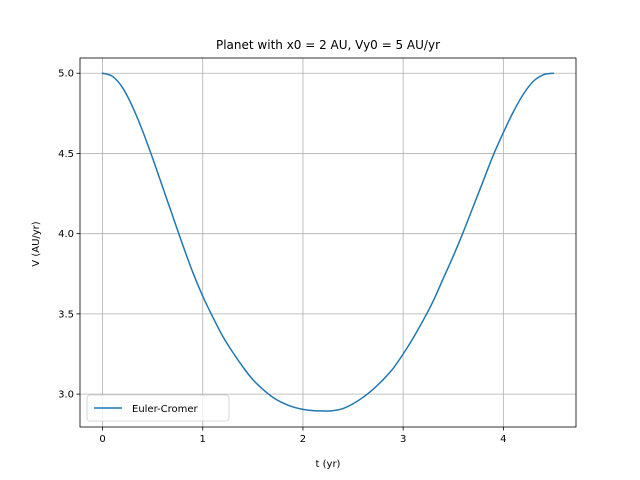 Image resolution: width=640 pixels, height=480 pixels. What do you see at coordinates (36, 243) in the screenshot?
I see `y-axis-label: V (AU/yr)` at bounding box center [36, 243].